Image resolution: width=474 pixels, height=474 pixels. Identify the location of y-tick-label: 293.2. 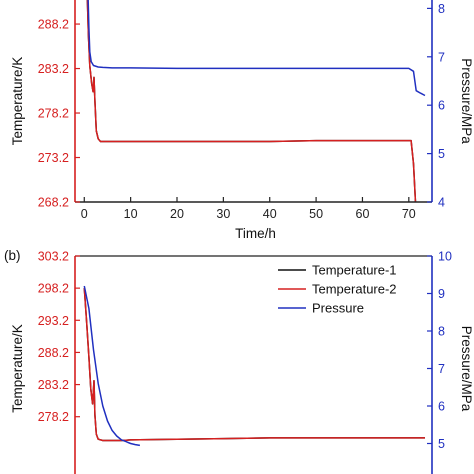
(53, 321).